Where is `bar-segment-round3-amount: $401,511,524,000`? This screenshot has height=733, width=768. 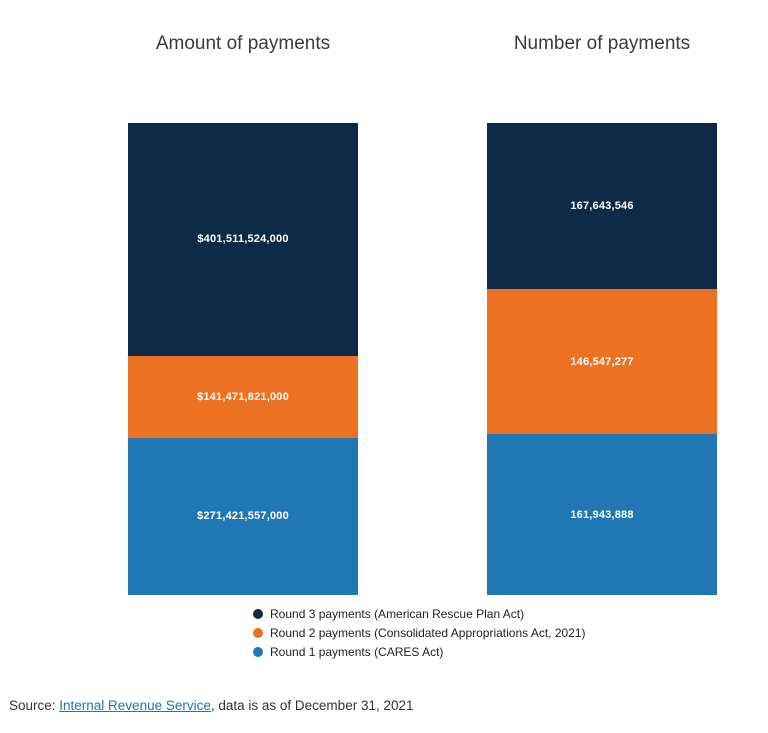 bar-segment-round3-amount: $401,511,524,000 is located at coordinates (243, 239).